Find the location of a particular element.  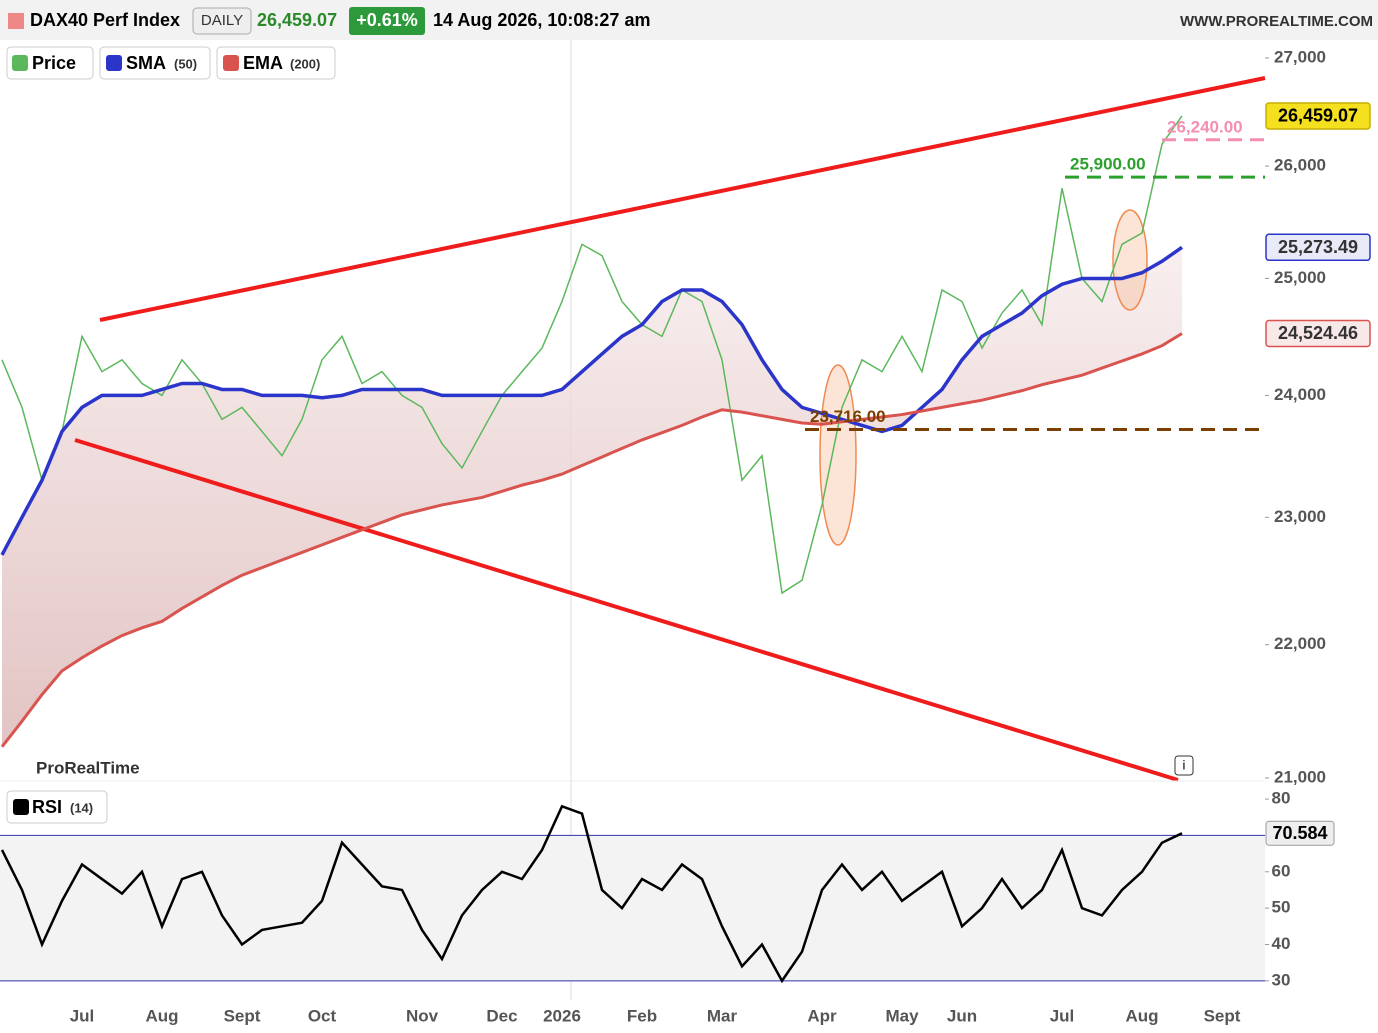

site: WWW.PROREALTIME.COM is located at coordinates (1276, 21).